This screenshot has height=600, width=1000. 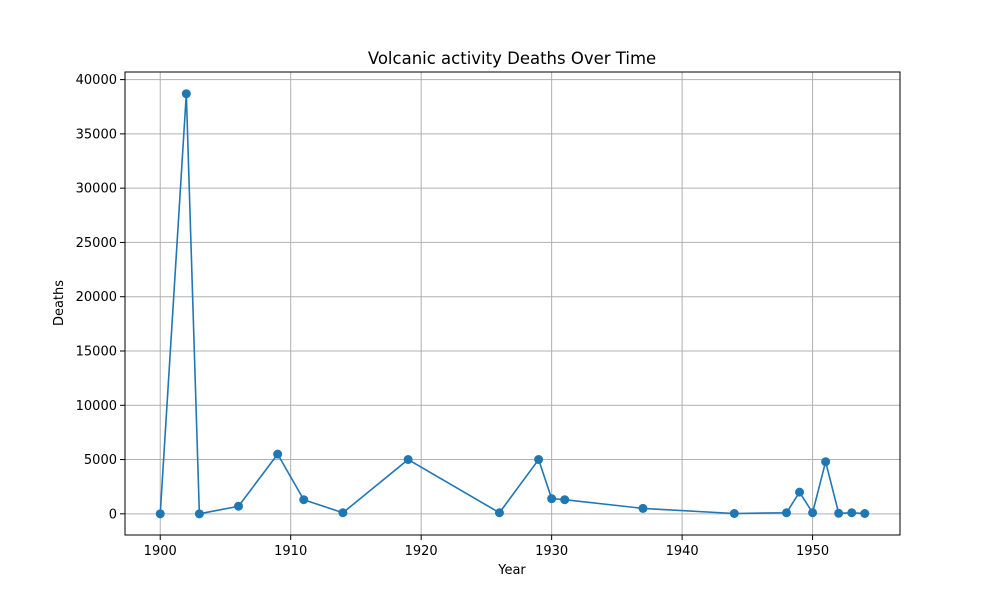 What do you see at coordinates (290, 551) in the screenshot?
I see `x-tick-label: 1910` at bounding box center [290, 551].